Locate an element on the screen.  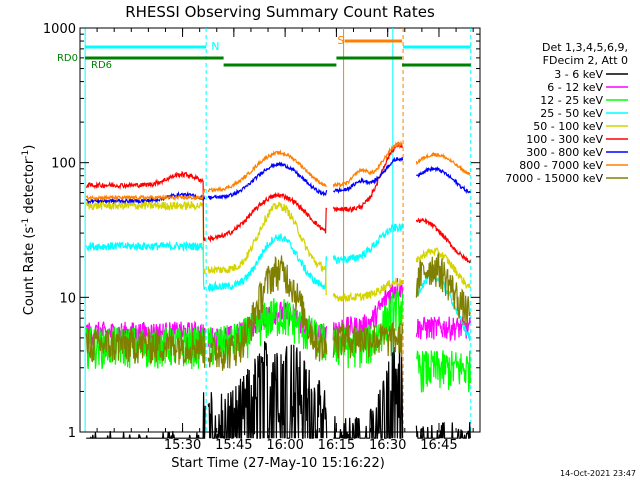
svg-text: Count Rate (s-1 detector-1) is located at coordinates (29, 230).